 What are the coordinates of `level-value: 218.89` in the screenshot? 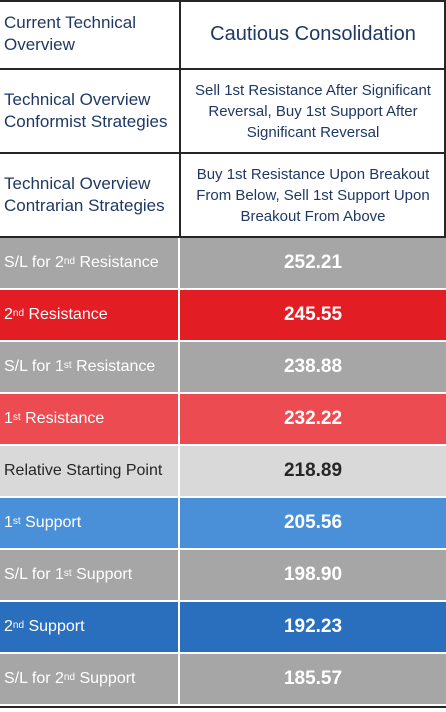 It's located at (313, 470).